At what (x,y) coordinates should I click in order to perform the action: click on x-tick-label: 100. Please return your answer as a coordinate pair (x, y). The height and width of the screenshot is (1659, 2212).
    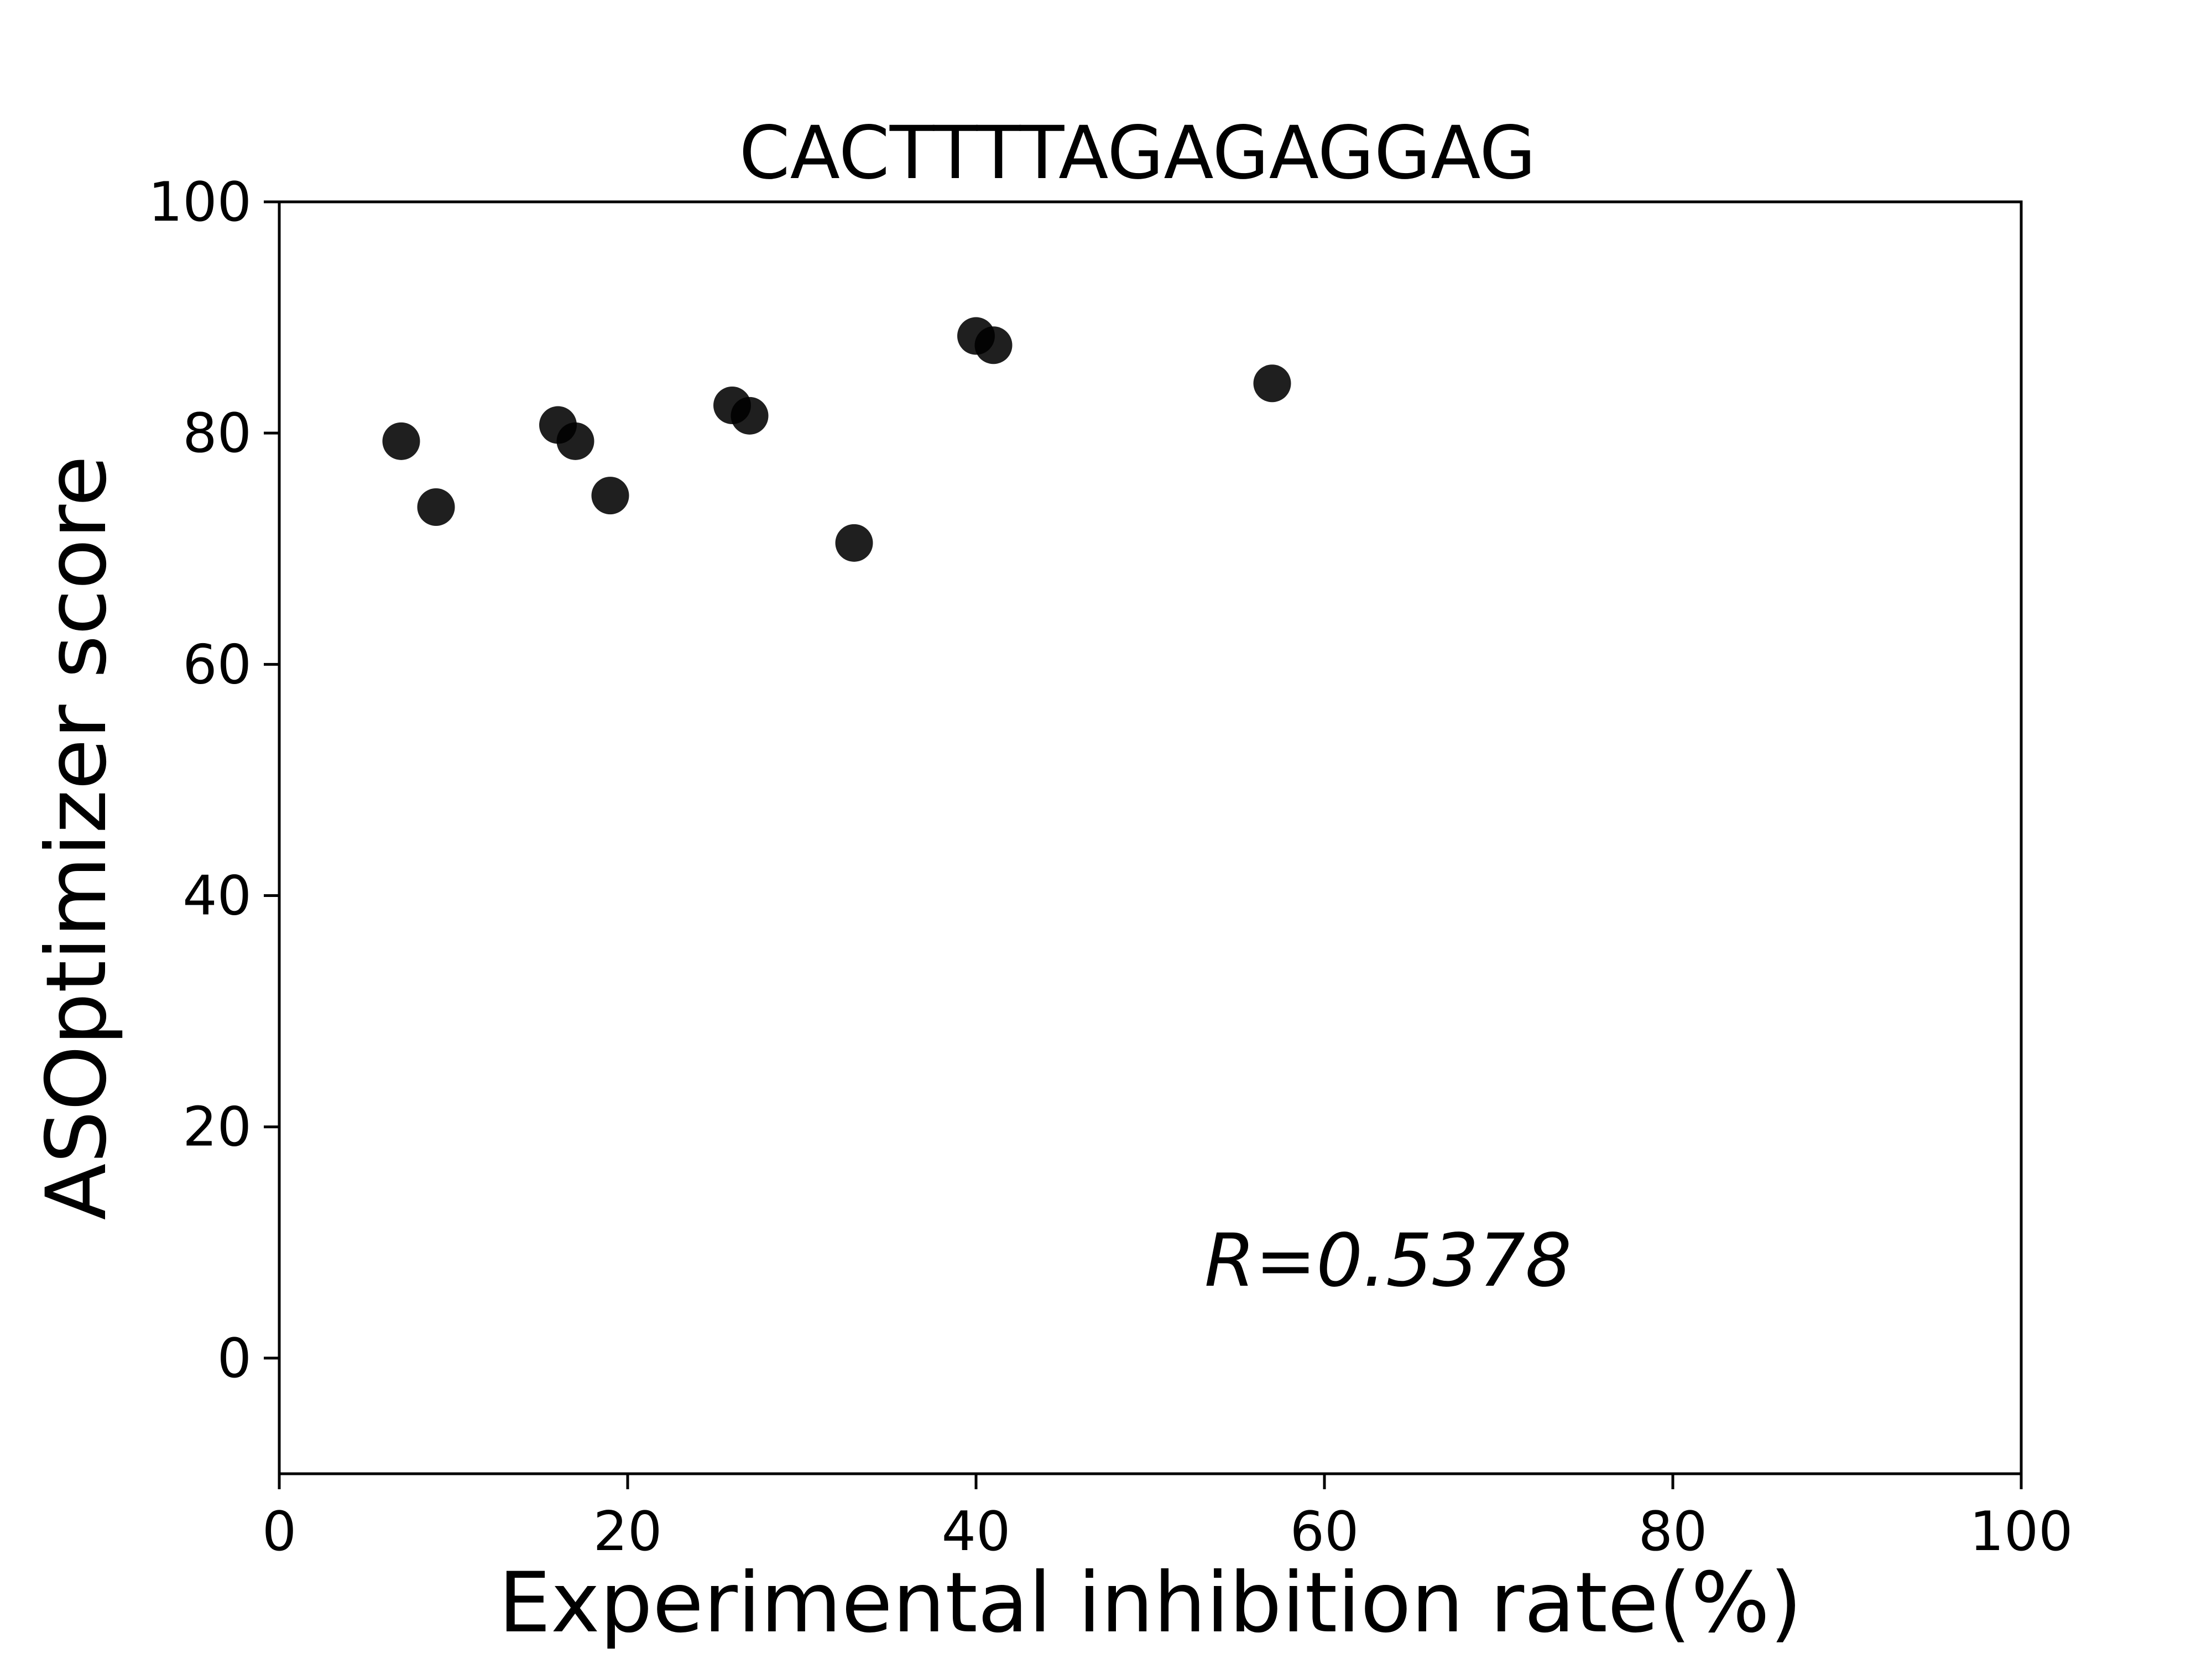
    Looking at the image, I should click on (2021, 1532).